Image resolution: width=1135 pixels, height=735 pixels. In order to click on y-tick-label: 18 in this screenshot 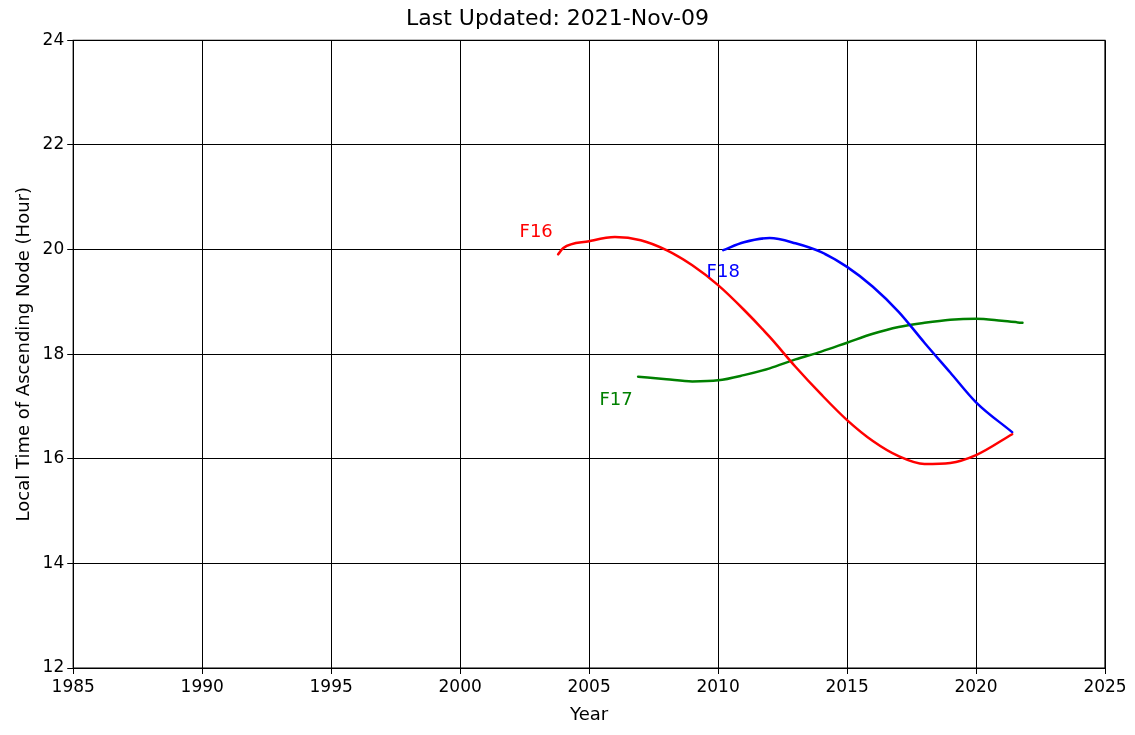, I will do `click(53, 352)`.